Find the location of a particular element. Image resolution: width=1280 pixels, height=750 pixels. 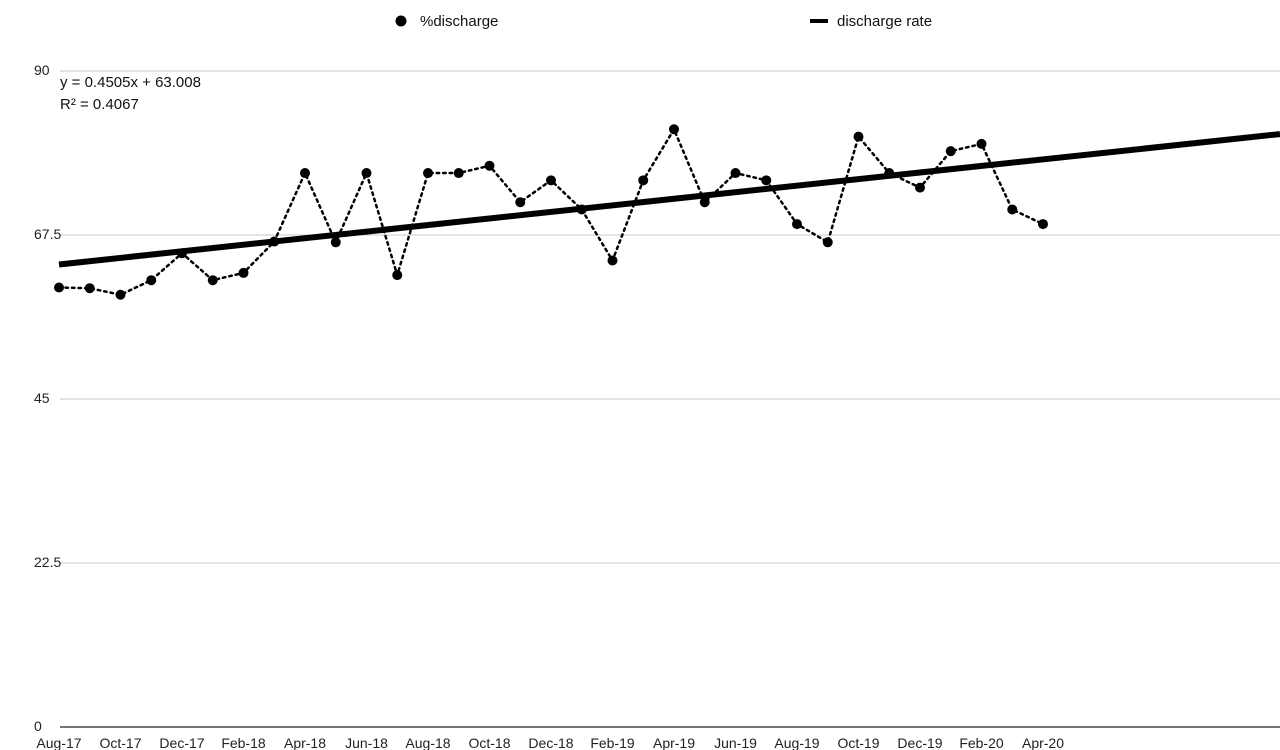

legend: %discharge discharge rate is located at coordinates (663, 21).